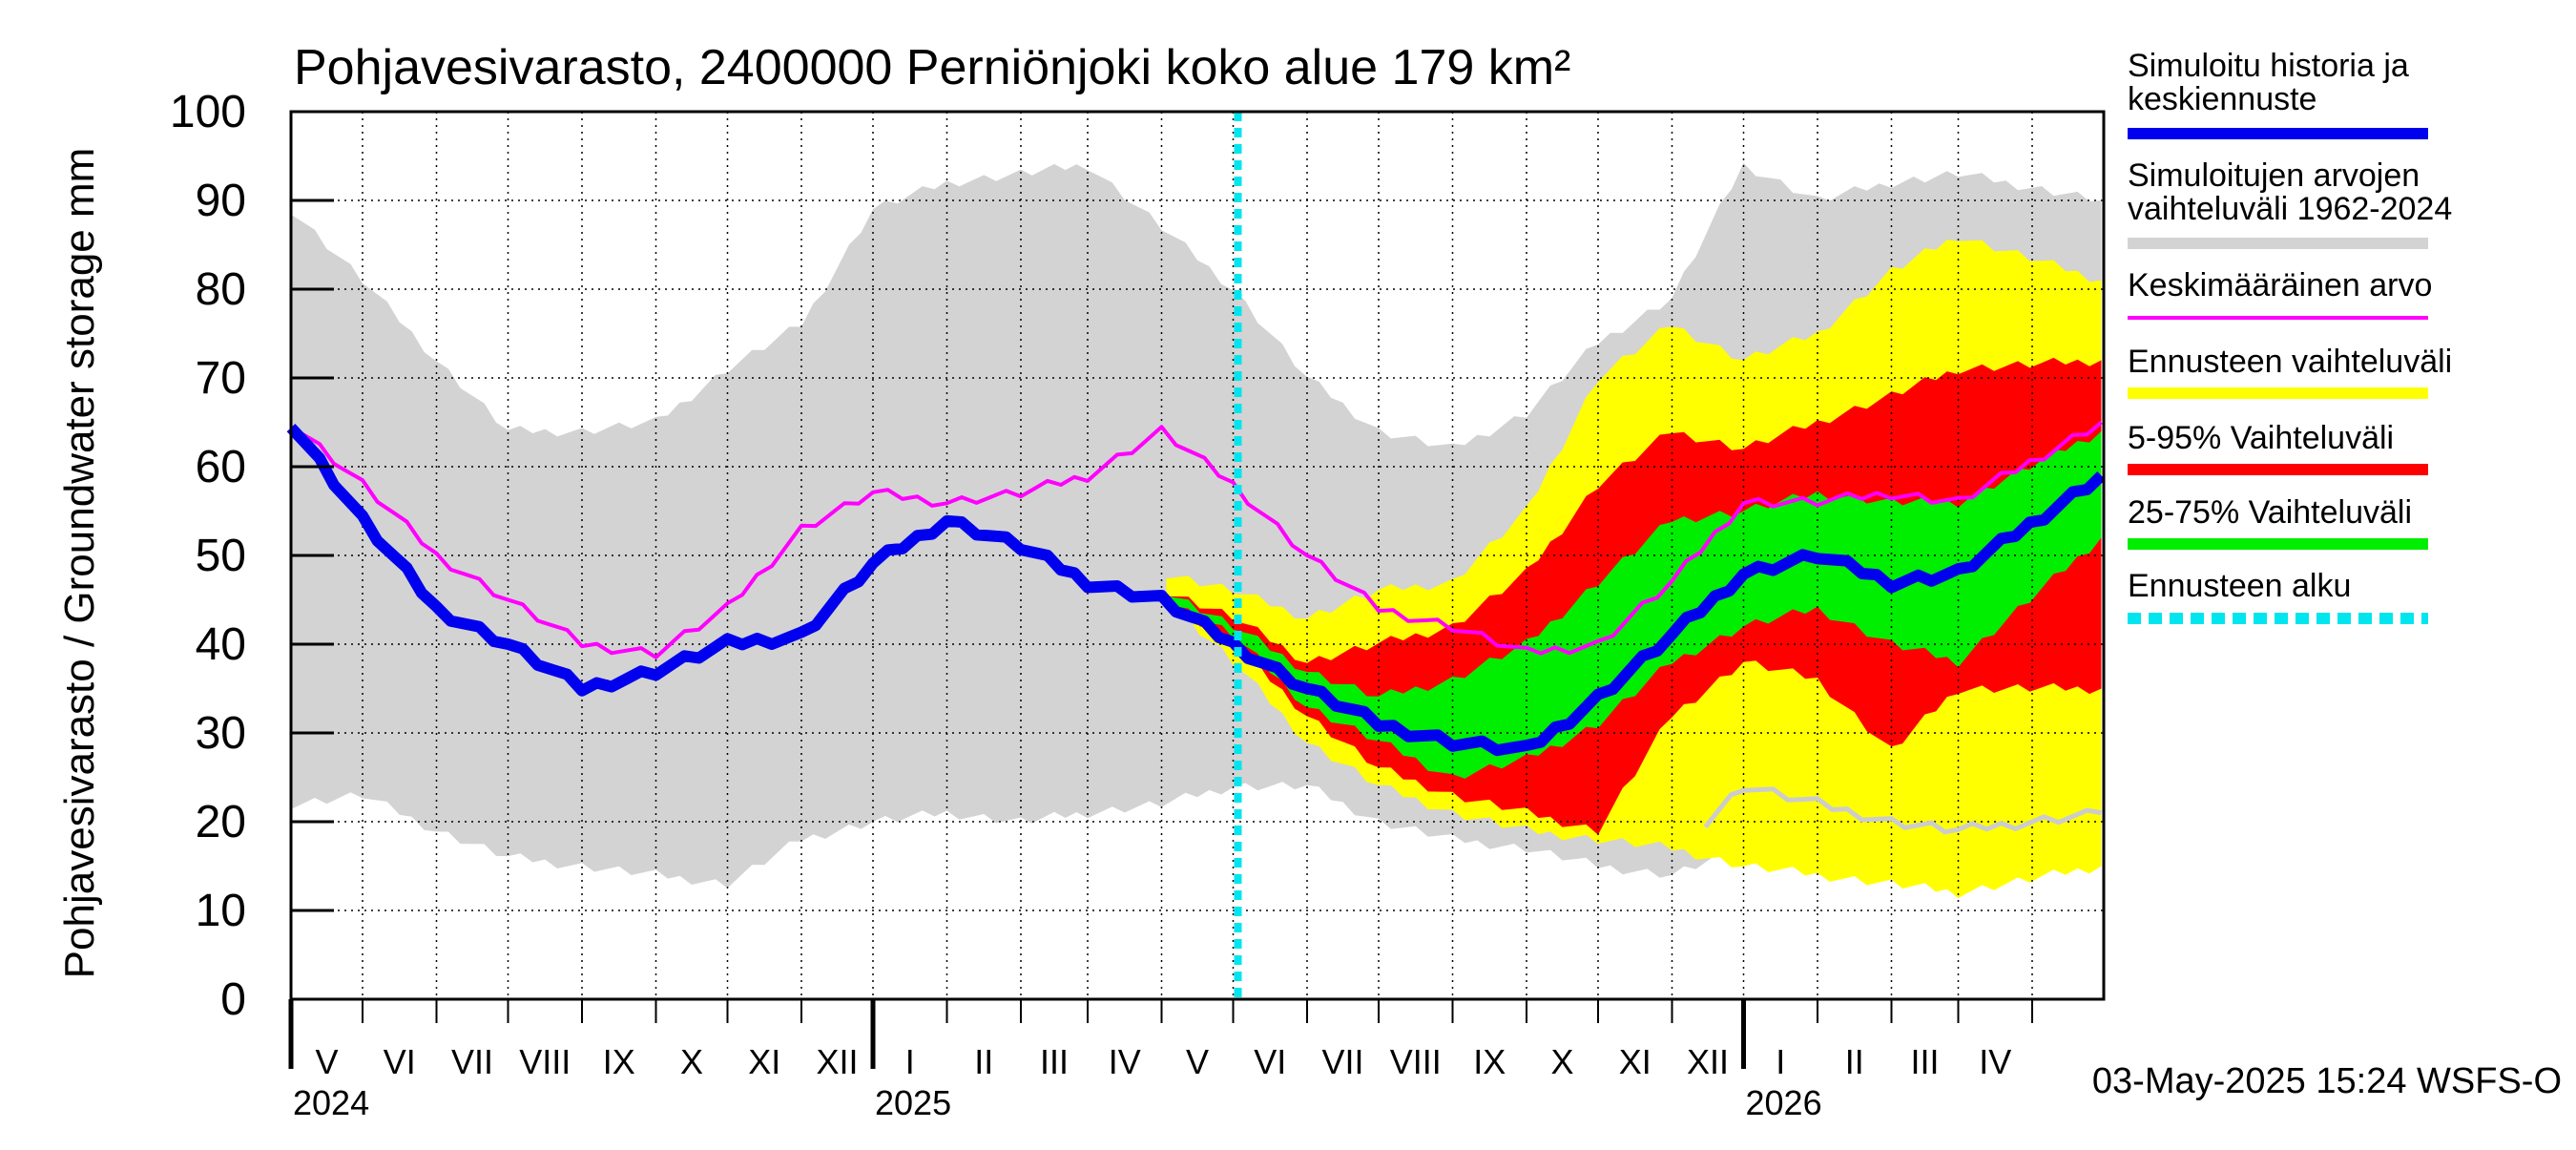  I want to click on x-month-label-22: III, so click(1924, 1061).